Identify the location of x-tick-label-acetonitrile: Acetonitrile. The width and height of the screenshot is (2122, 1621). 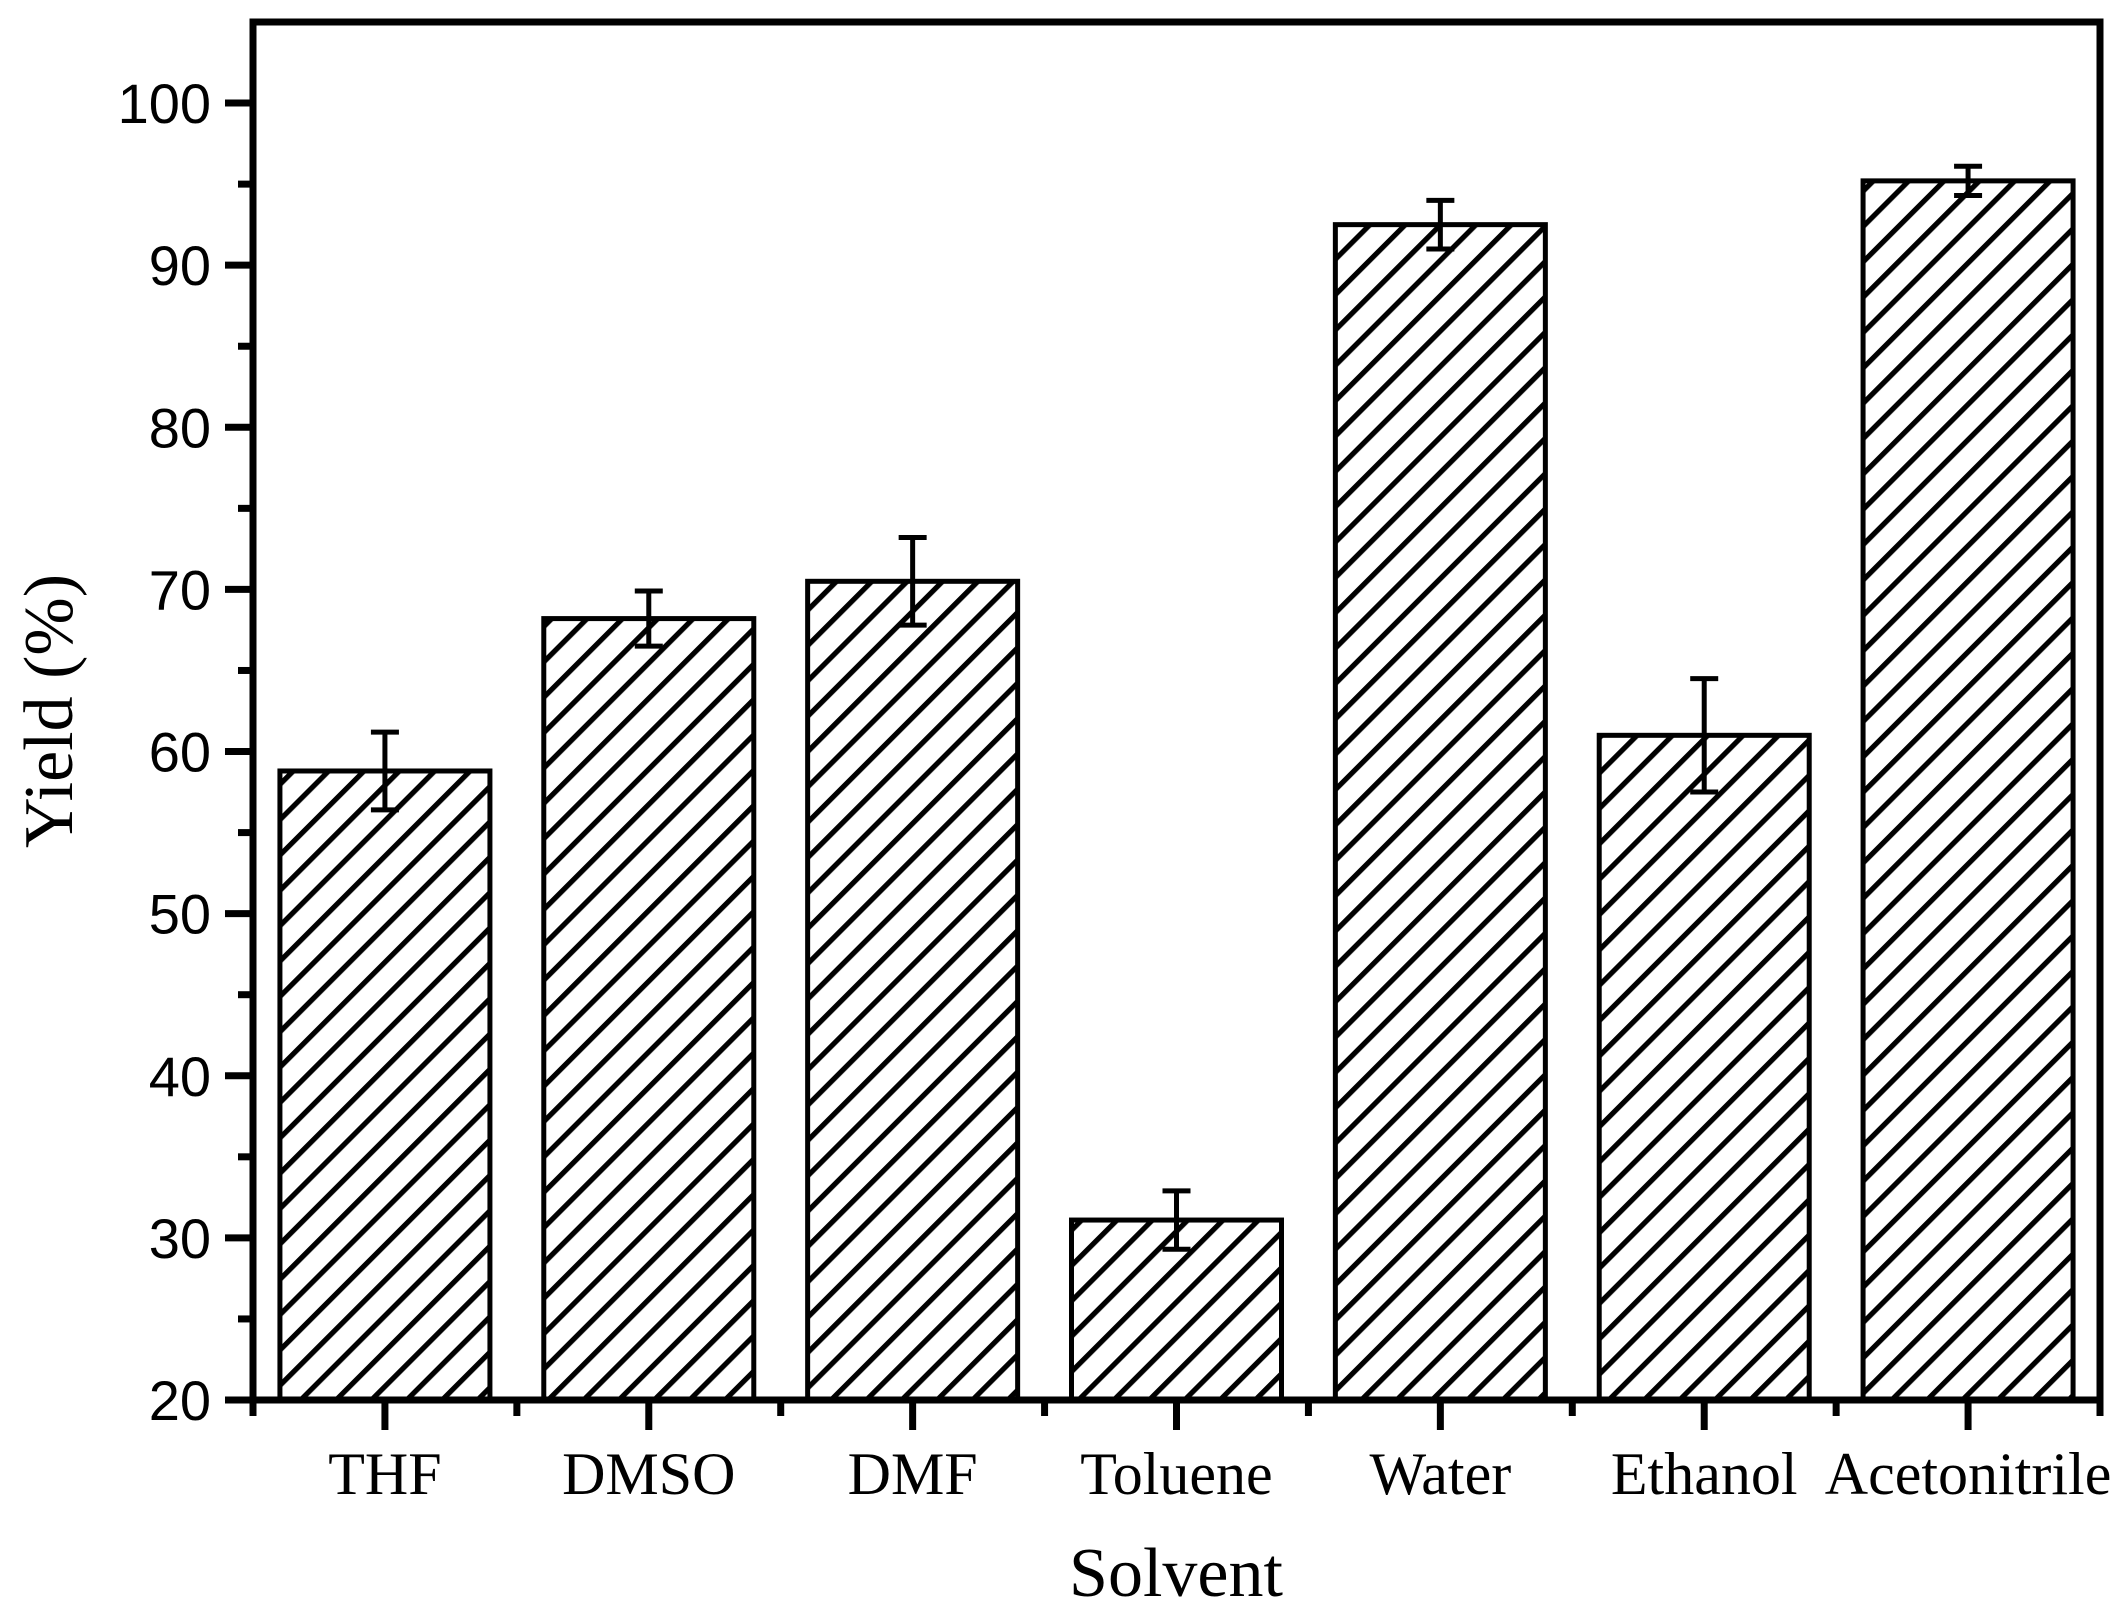
(1968, 1474).